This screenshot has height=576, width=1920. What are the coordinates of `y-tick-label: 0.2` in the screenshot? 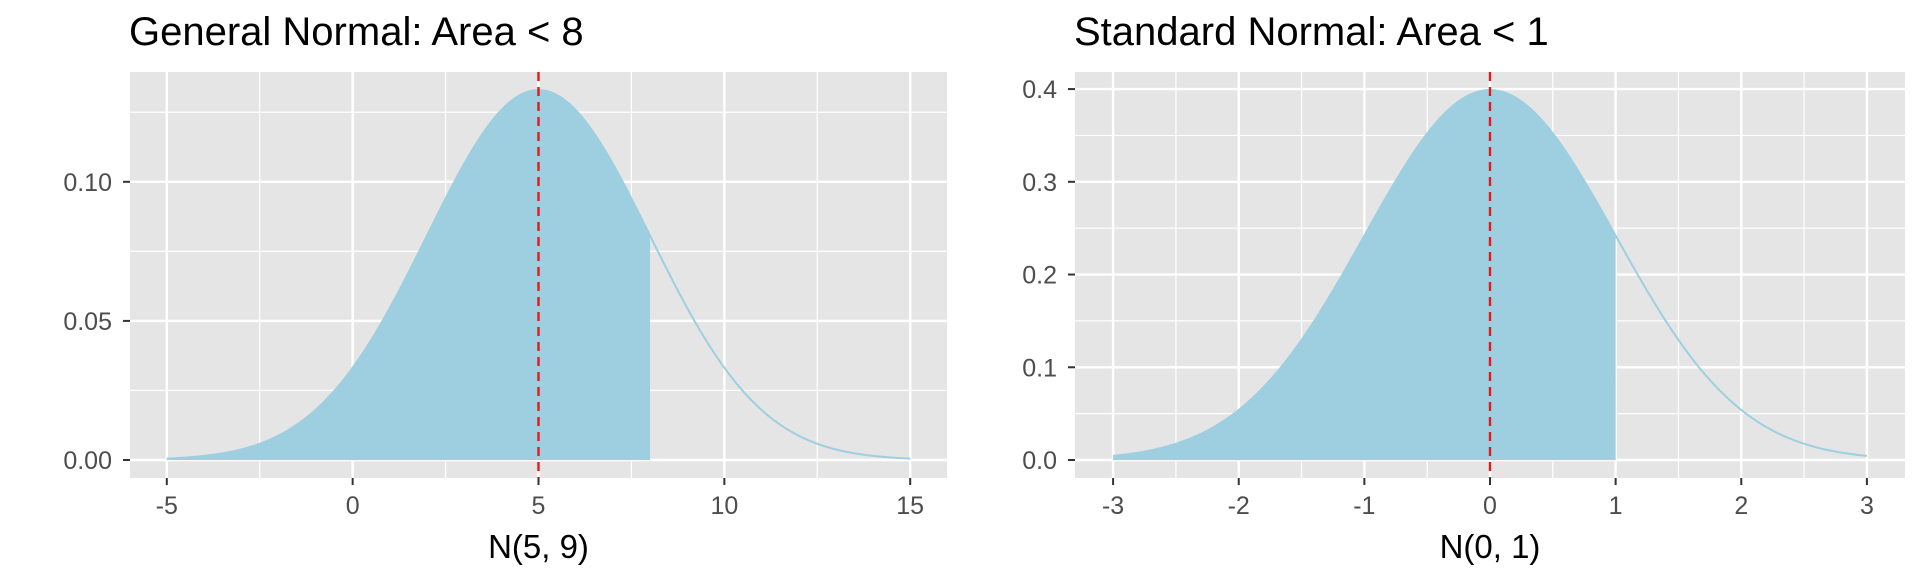 It's located at (1039, 276).